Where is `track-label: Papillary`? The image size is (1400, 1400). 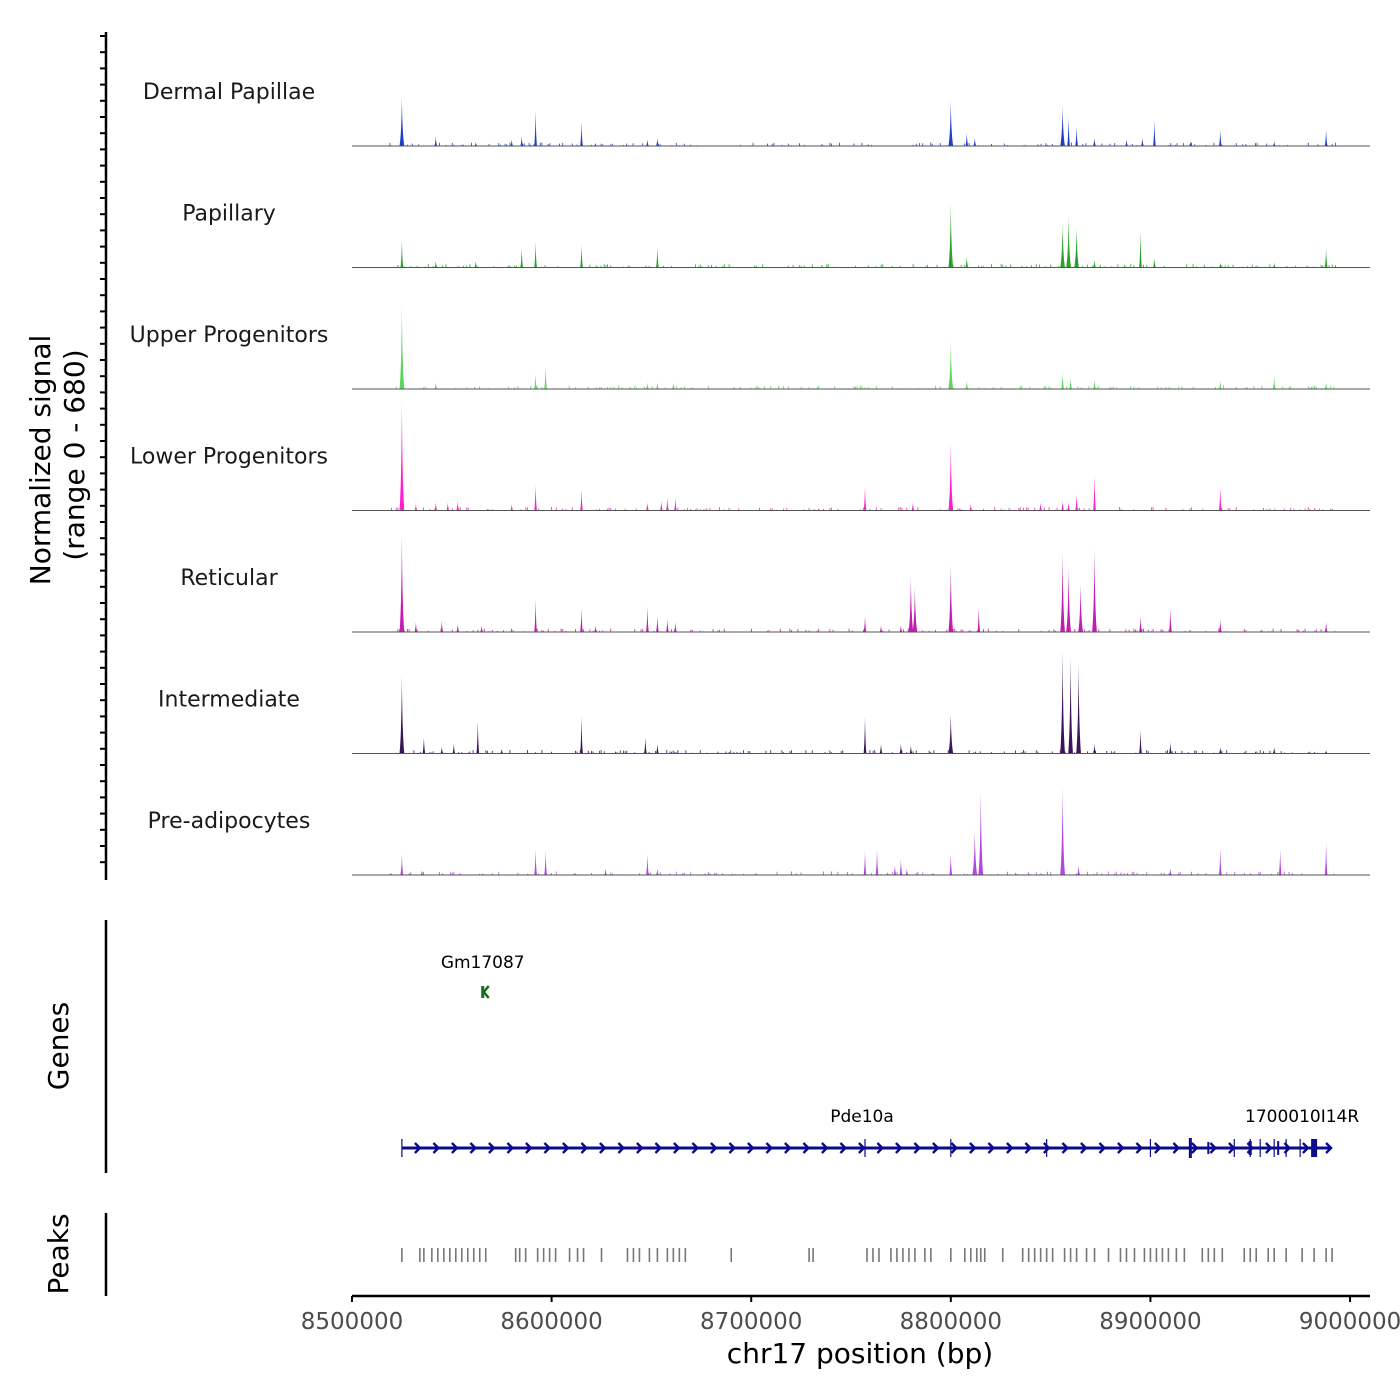 track-label: Papillary is located at coordinates (229, 214).